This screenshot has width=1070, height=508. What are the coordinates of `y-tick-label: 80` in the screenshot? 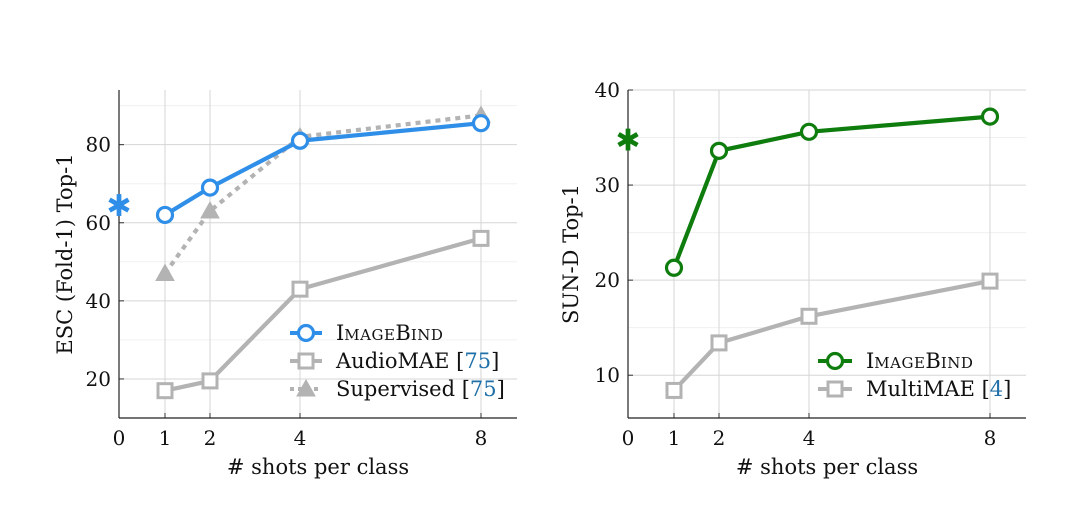 It's located at (98, 145).